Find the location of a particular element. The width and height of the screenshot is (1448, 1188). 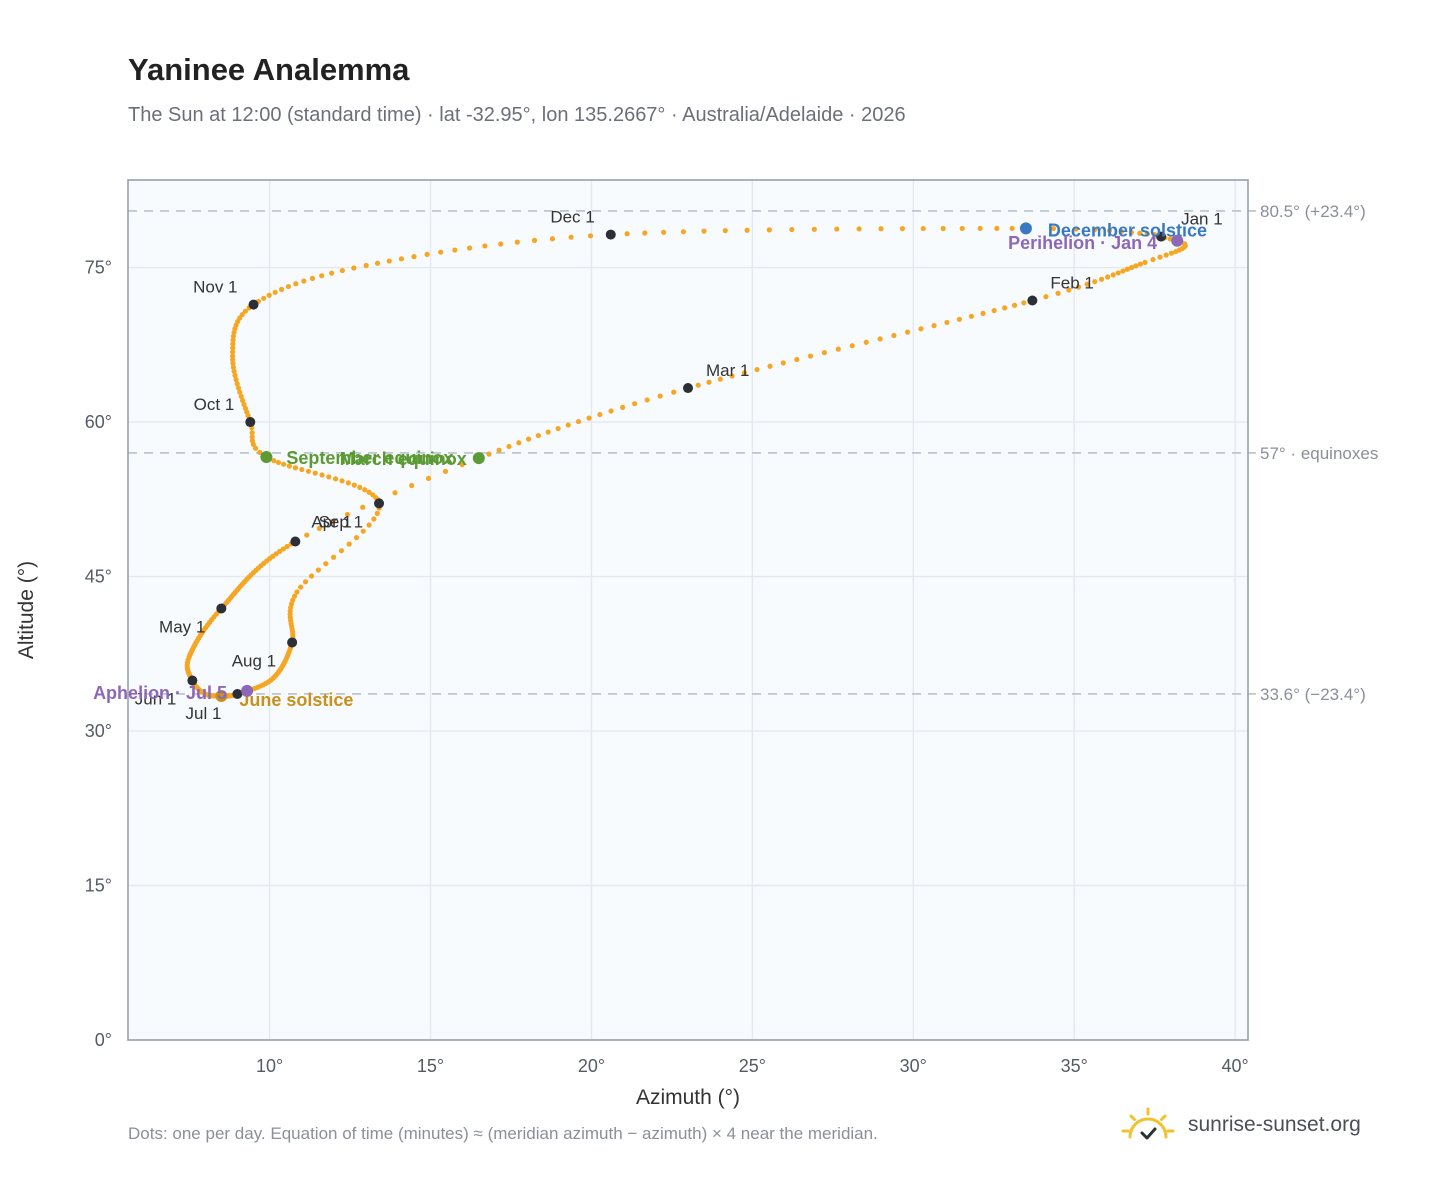

brand-text: sunrise-sunset.org is located at coordinates (1274, 1124).